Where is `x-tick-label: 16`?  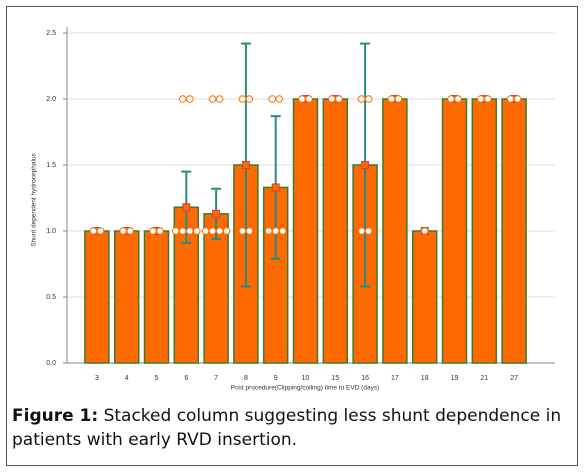
x-tick-label: 16 is located at coordinates (365, 378).